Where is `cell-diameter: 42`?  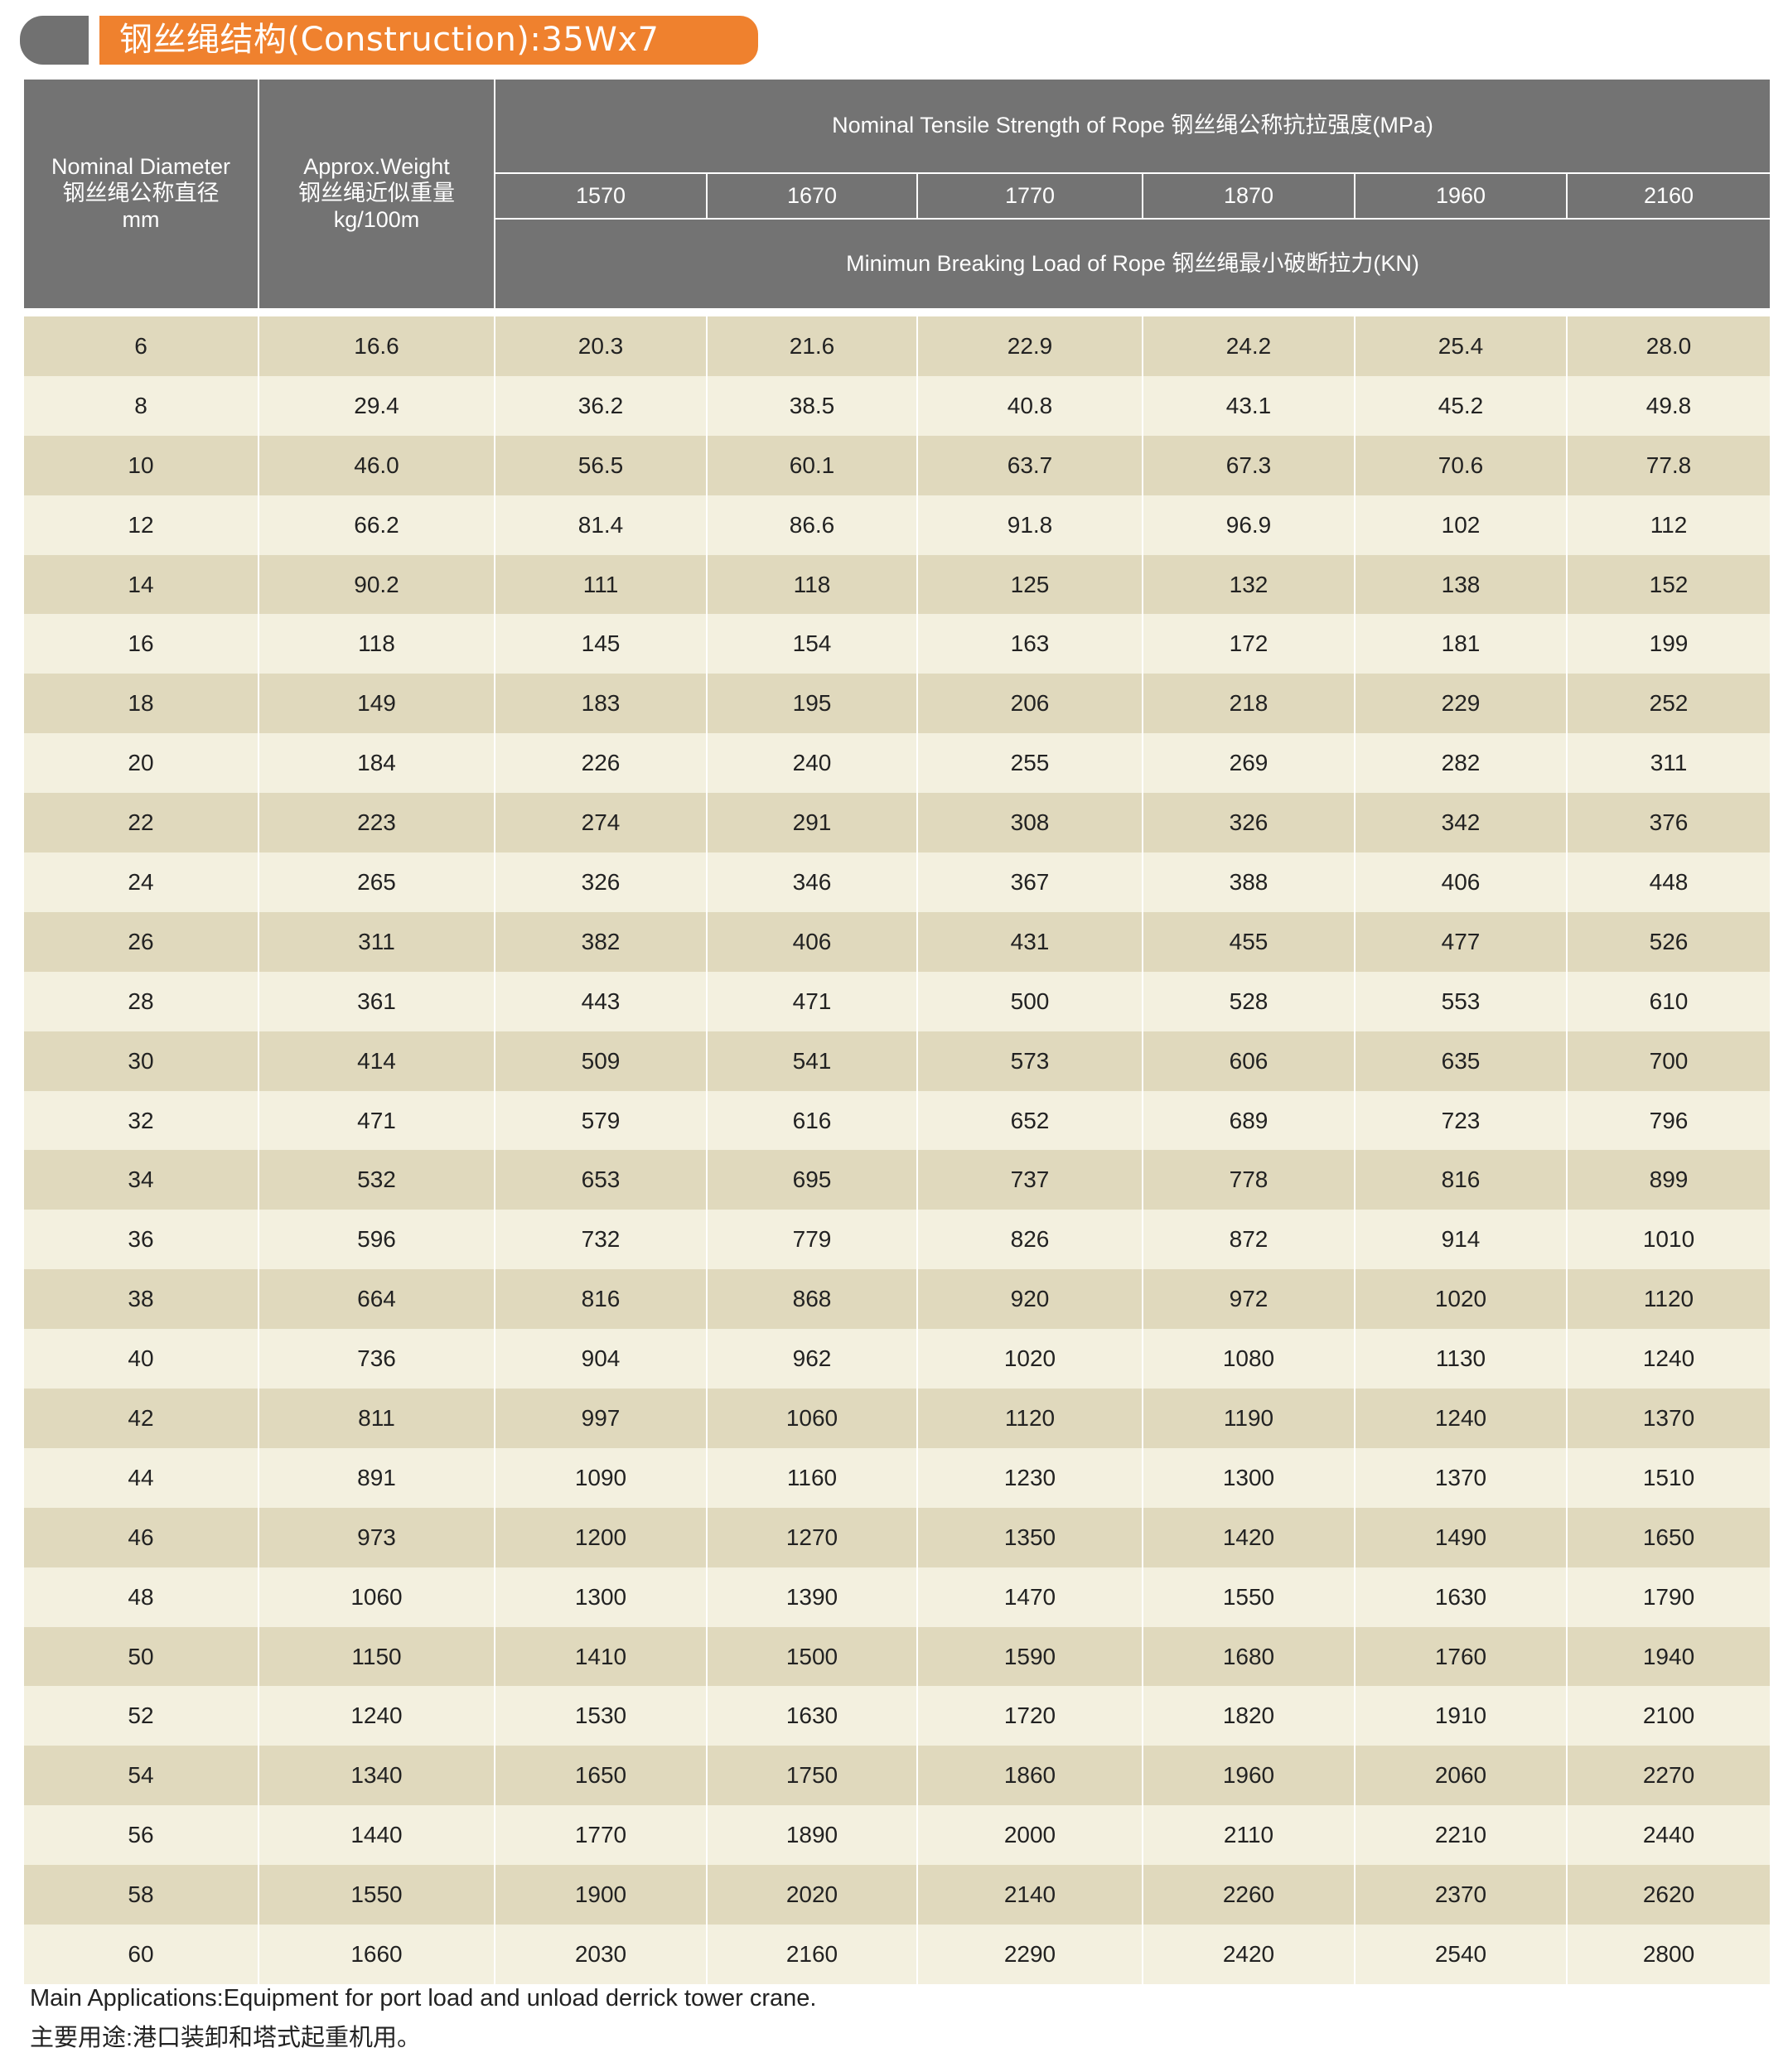
cell-diameter: 42 is located at coordinates (141, 1419).